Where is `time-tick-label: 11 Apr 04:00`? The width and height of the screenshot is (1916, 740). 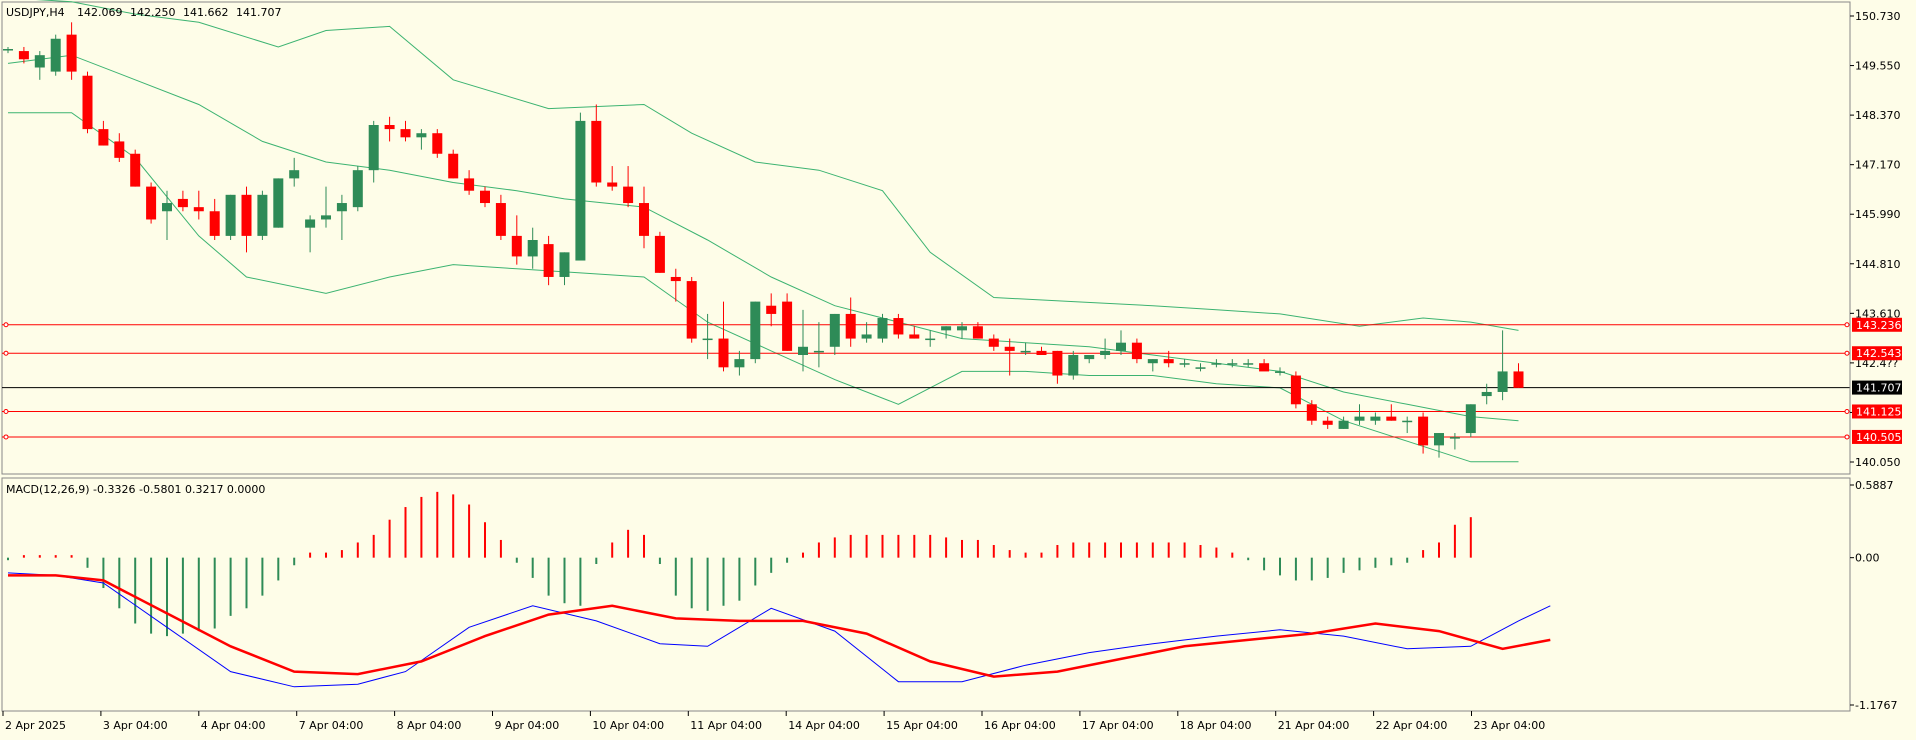 time-tick-label: 11 Apr 04:00 is located at coordinates (726, 725).